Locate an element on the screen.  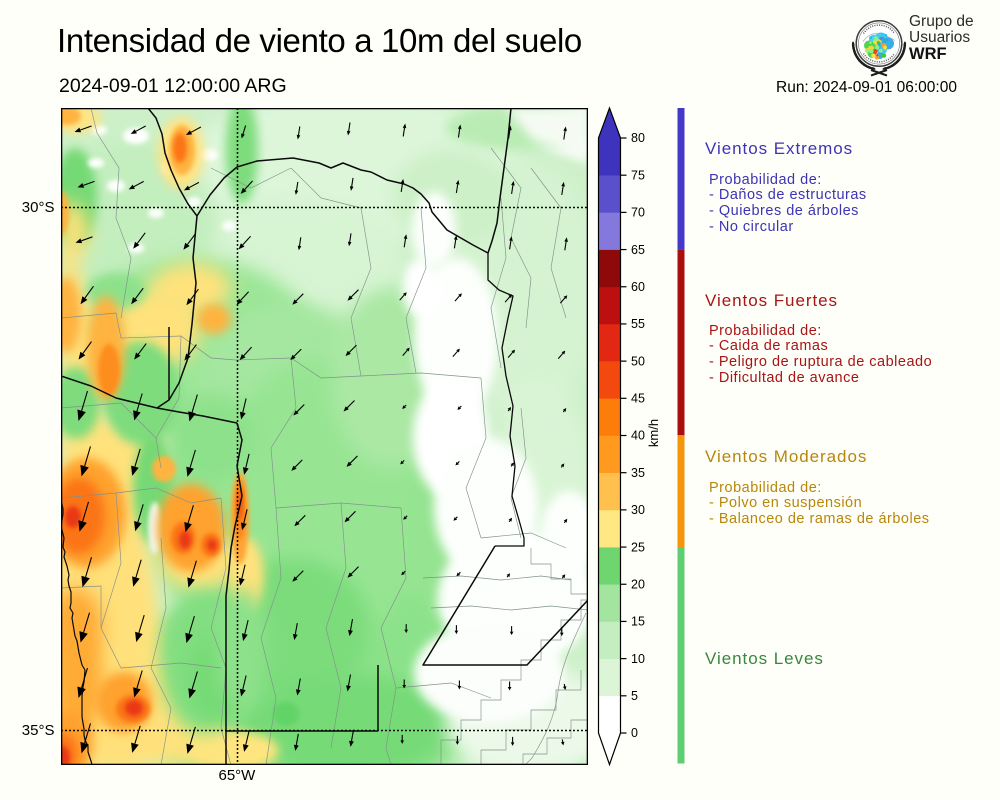
svg-text: 15 is located at coordinates (638, 622).